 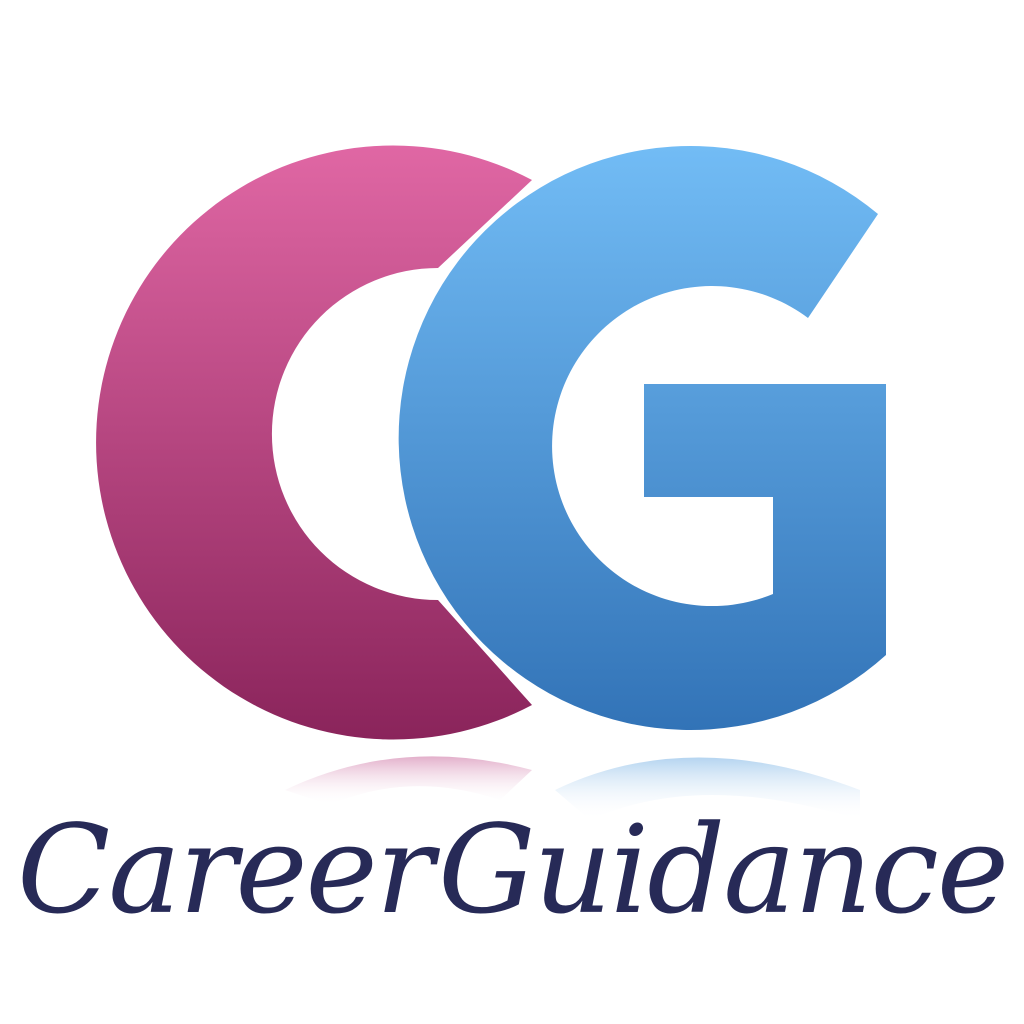 What do you see at coordinates (707, 788) in the screenshot?
I see `letter-g-reflection` at bounding box center [707, 788].